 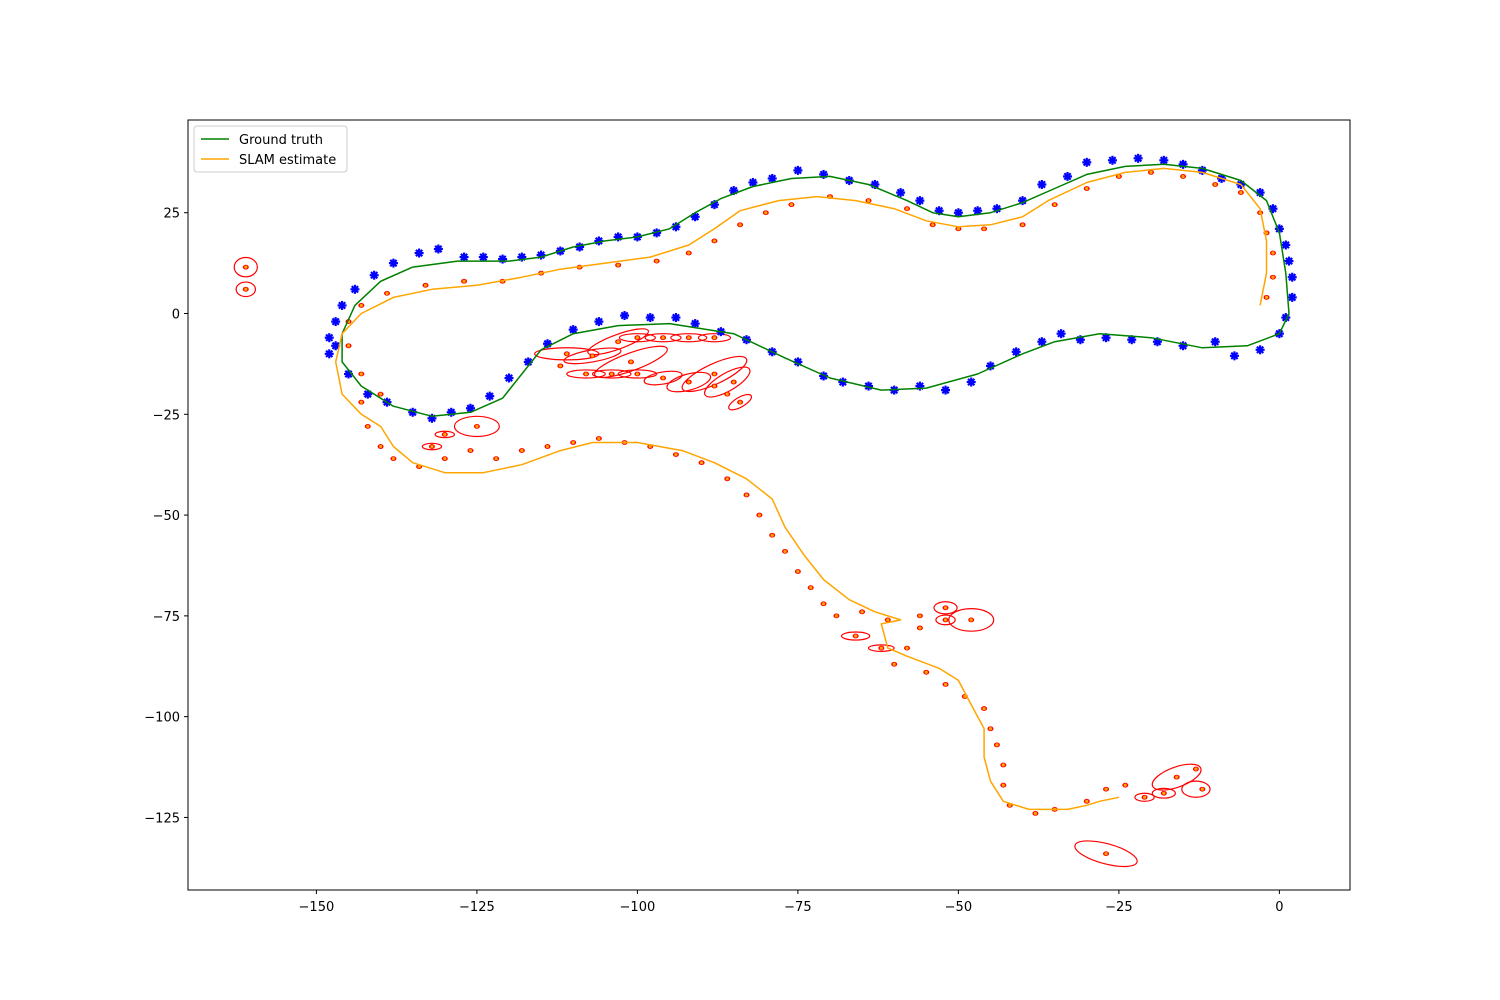 I want to click on x-tick-label: −100, so click(x=638, y=907).